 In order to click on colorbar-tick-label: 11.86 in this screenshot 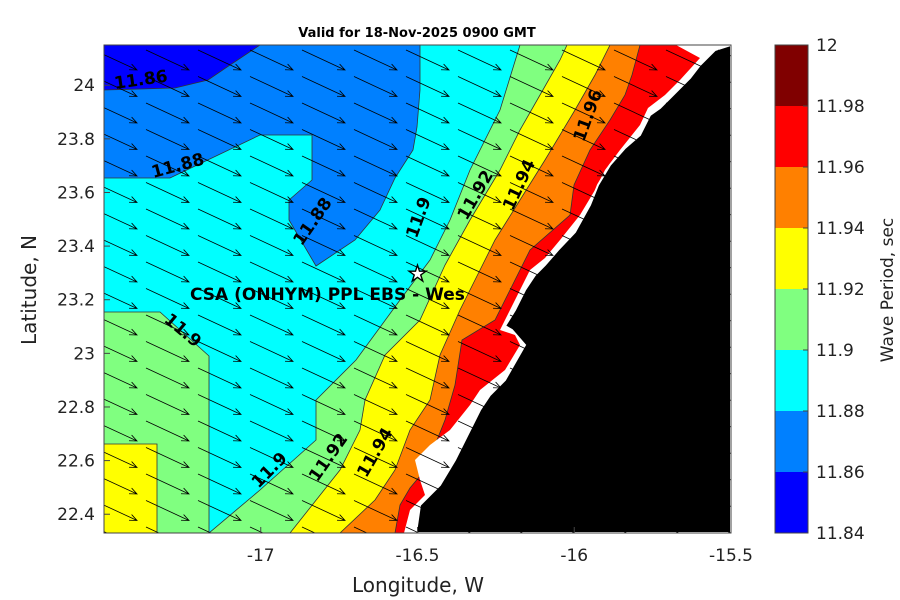, I will do `click(840, 473)`.